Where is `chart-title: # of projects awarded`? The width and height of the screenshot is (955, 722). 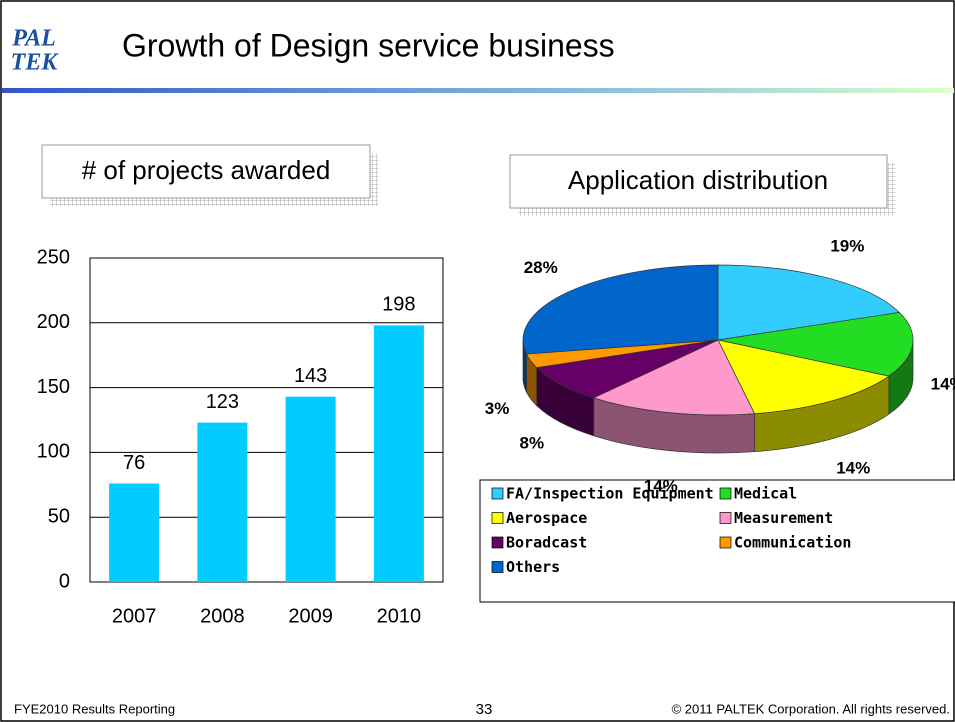 chart-title: # of projects awarded is located at coordinates (206, 170).